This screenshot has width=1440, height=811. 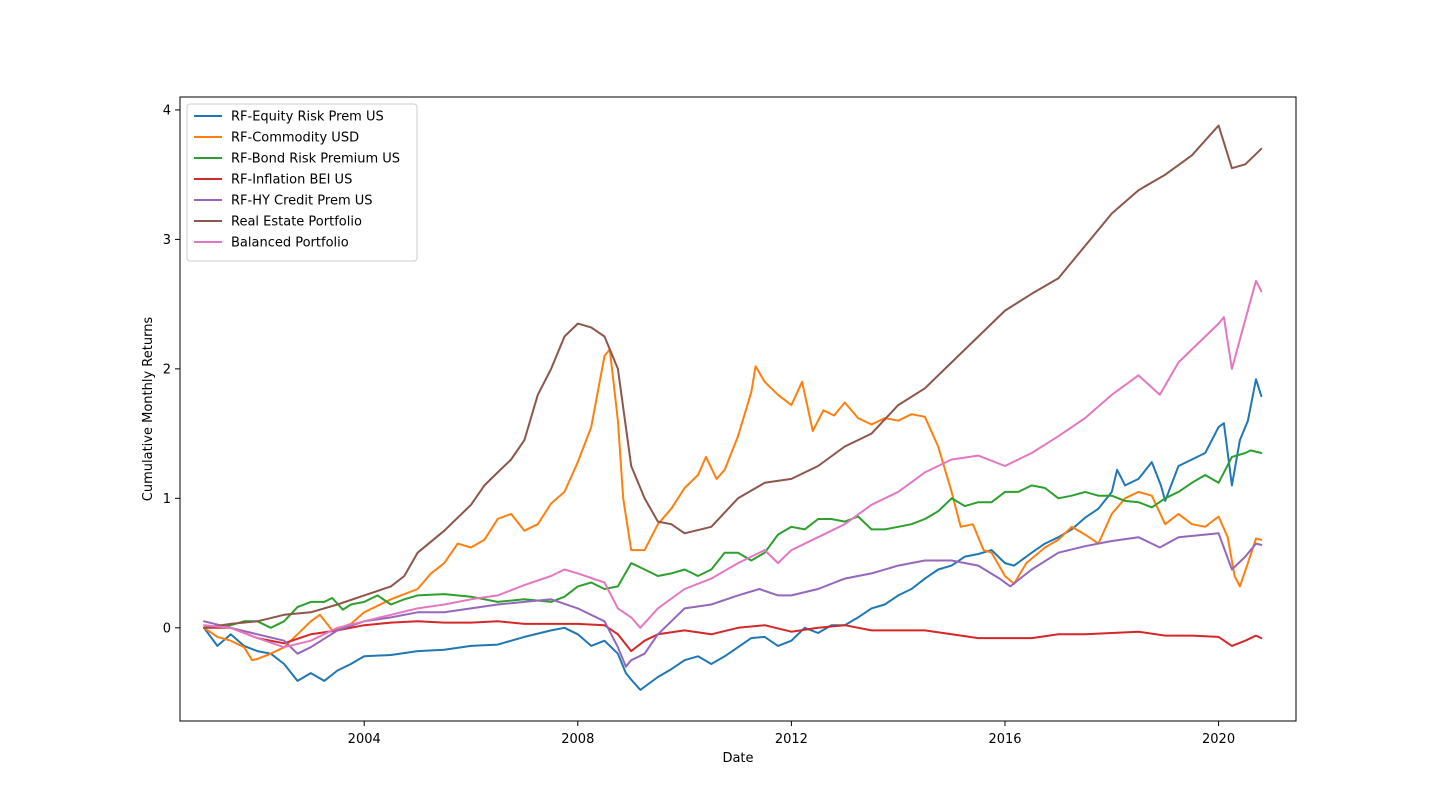 I want to click on x-tick-label: 2016, so click(x=1004, y=739).